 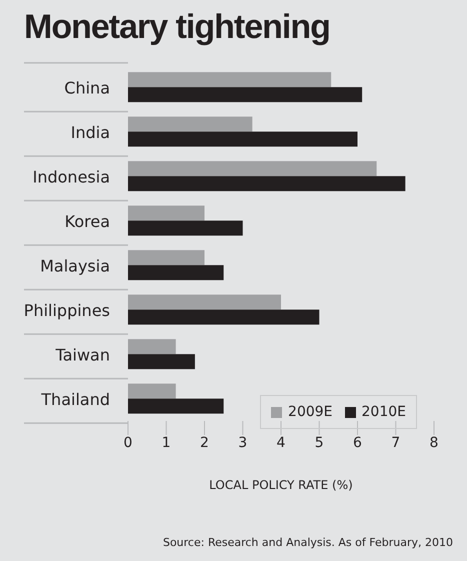 I want to click on legend-label: 2009E, so click(x=310, y=412).